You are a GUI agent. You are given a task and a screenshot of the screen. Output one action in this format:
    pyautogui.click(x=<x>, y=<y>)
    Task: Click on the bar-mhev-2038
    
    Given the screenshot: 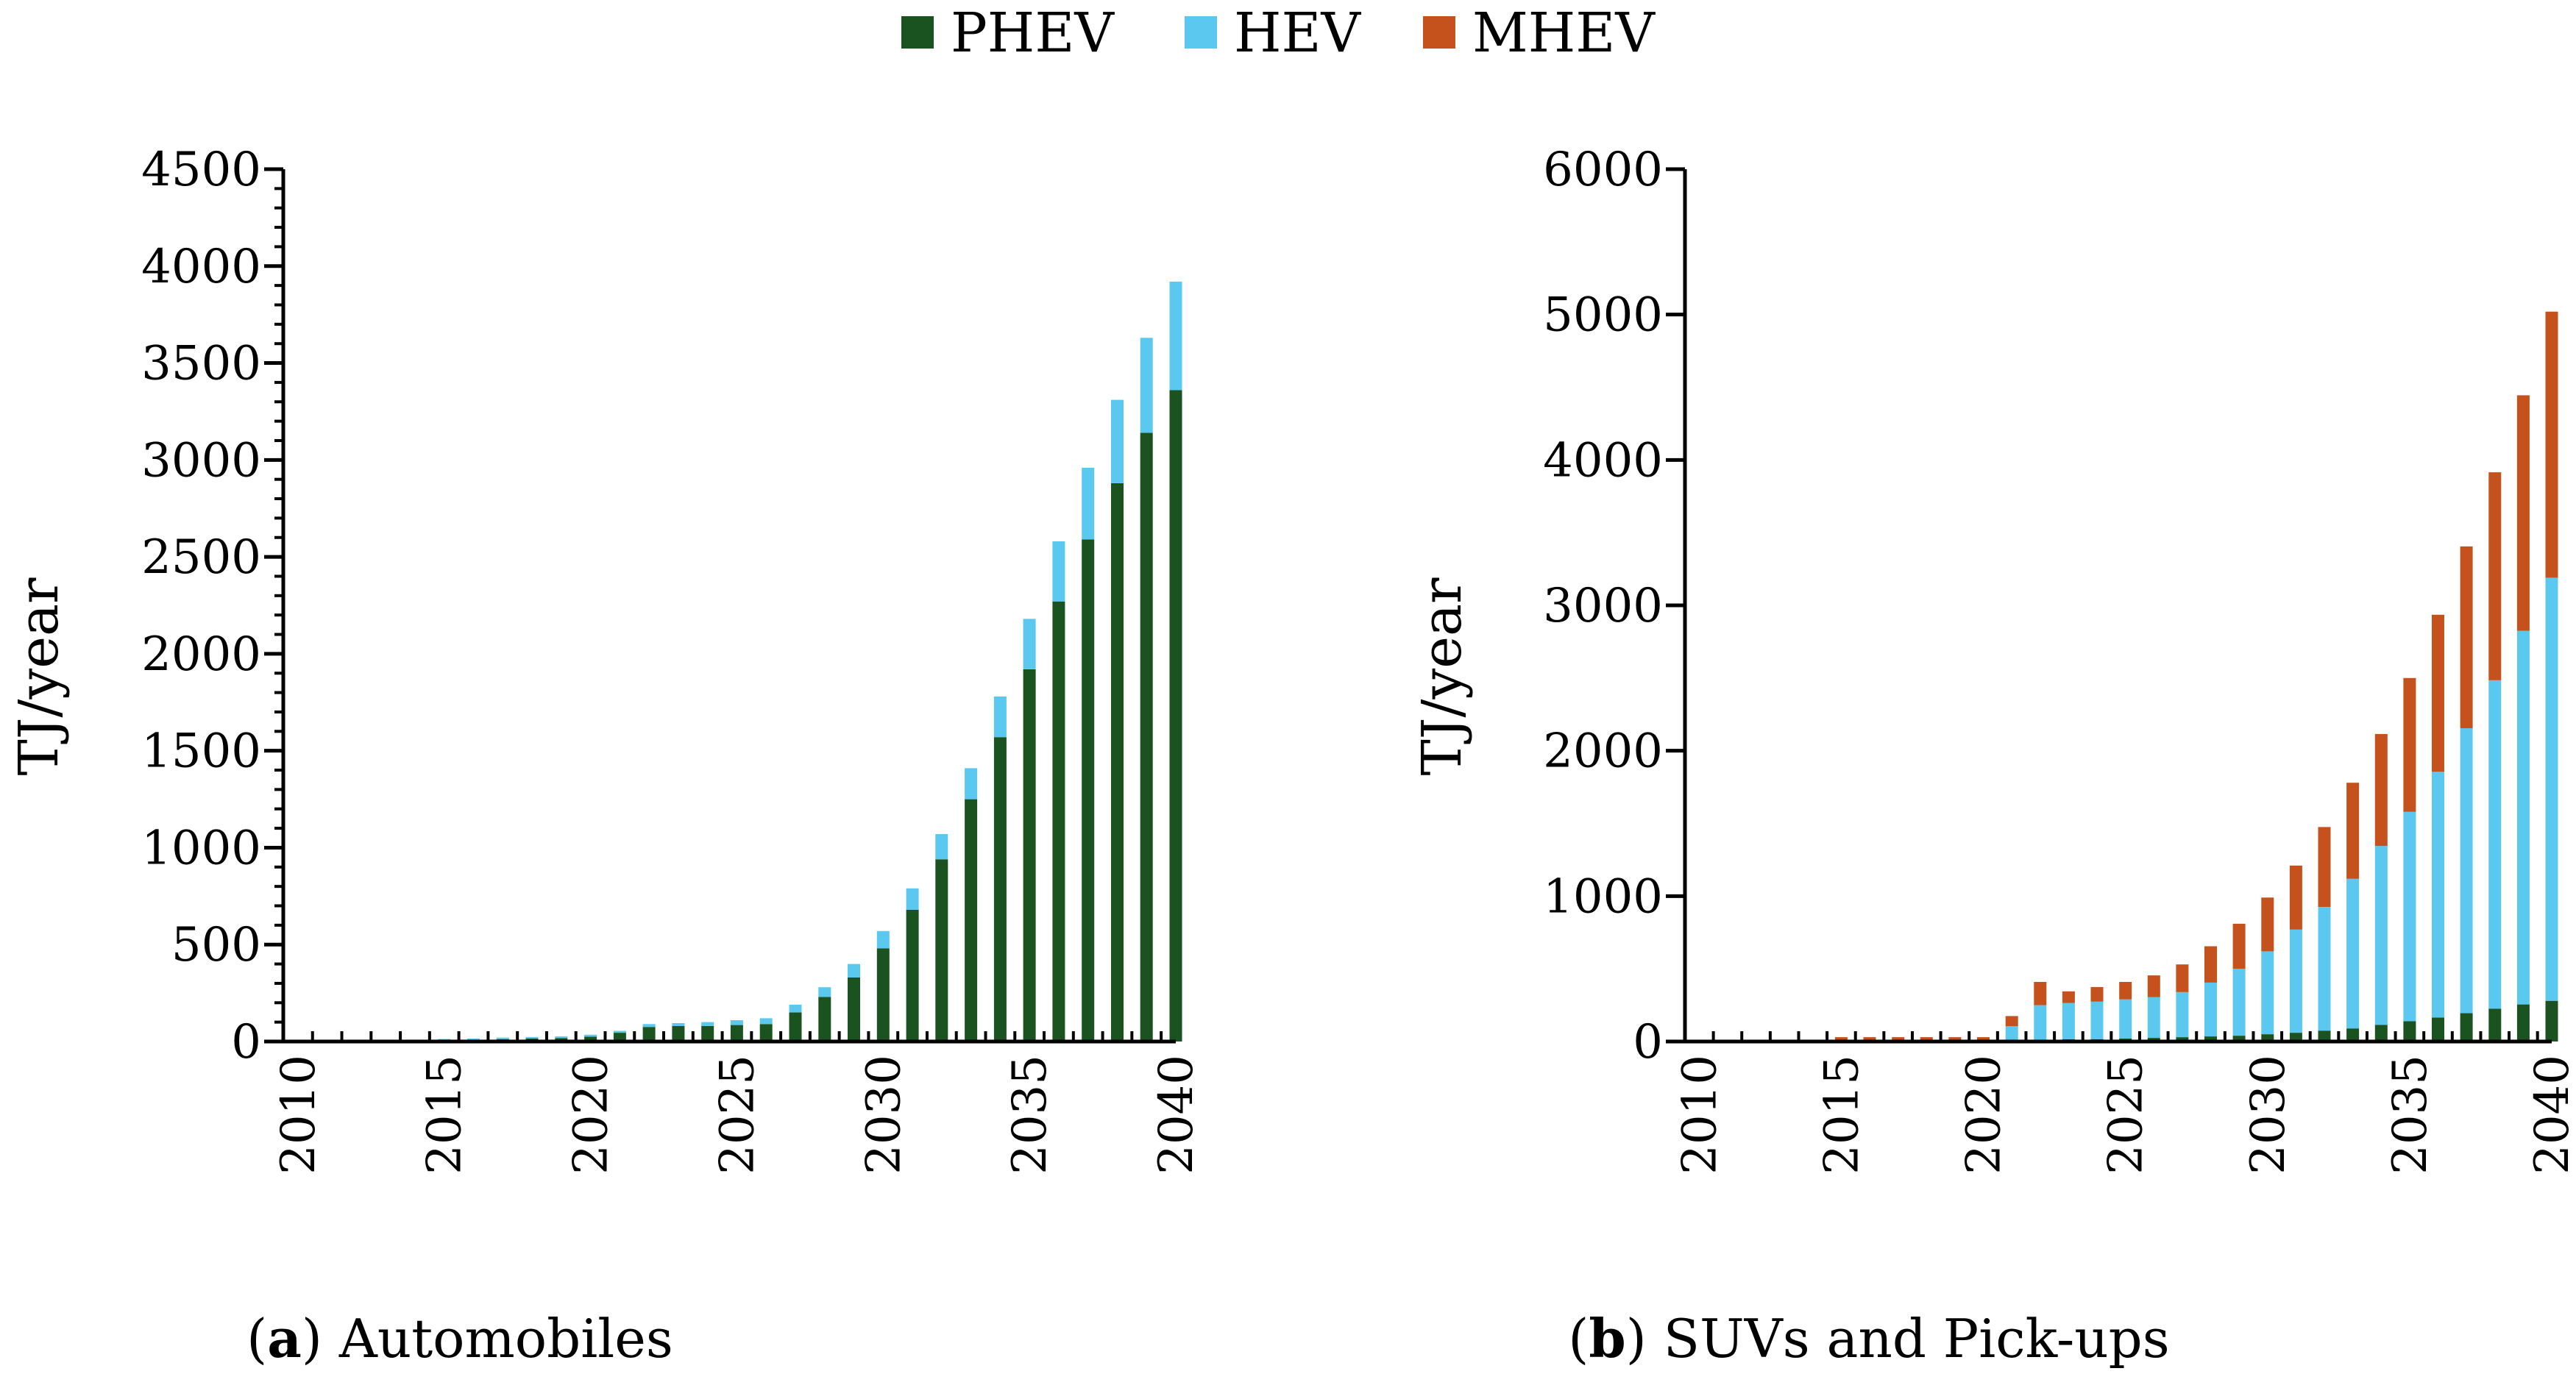 What is the action you would take?
    pyautogui.click(x=2495, y=576)
    